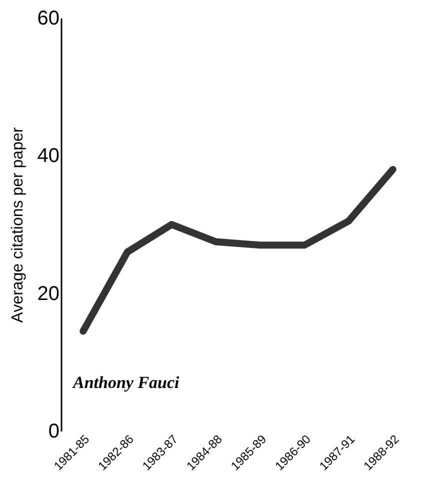 This screenshot has width=423, height=480. I want to click on y-tick-label: 60, so click(48, 19).